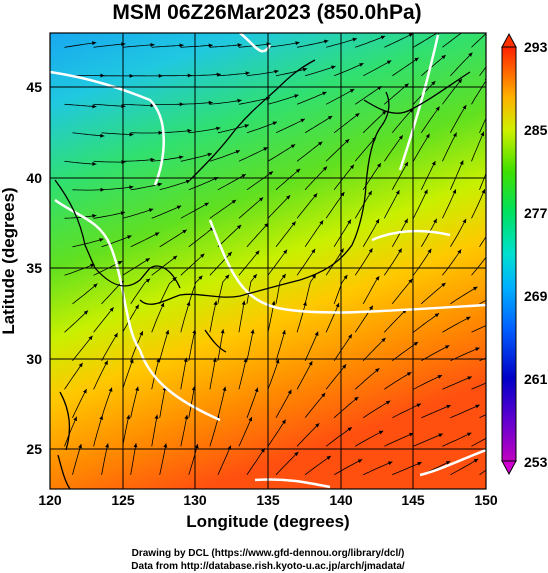 The width and height of the screenshot is (548, 573). Describe the element at coordinates (509, 468) in the screenshot. I see `colorbar-min-arrow` at that location.